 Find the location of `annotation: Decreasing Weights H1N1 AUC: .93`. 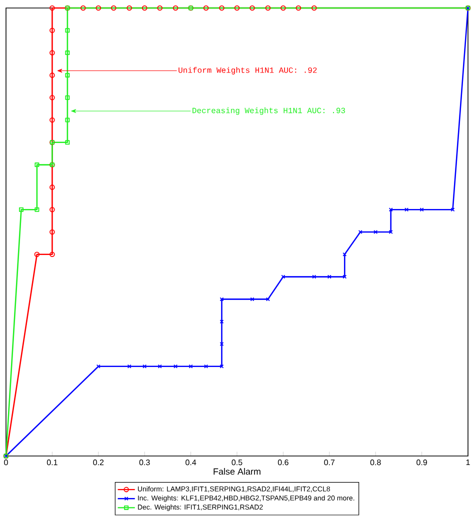

annotation: Decreasing Weights H1N1 AUC: .93 is located at coordinates (269, 111).